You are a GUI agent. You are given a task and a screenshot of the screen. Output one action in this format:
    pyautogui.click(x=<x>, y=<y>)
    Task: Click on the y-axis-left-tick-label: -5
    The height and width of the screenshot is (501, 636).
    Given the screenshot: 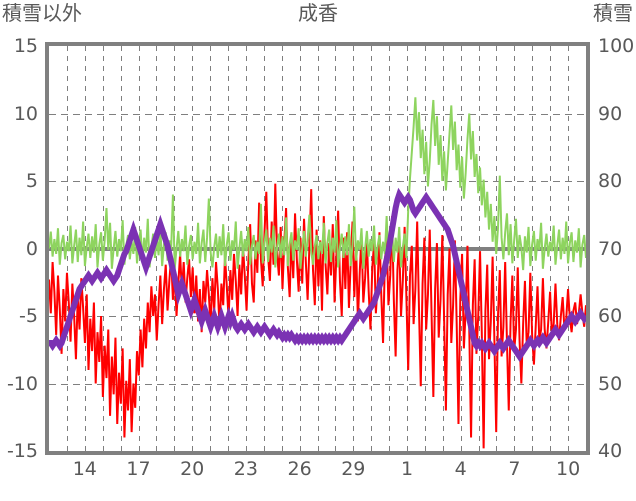 What is the action you would take?
    pyautogui.click(x=28, y=316)
    